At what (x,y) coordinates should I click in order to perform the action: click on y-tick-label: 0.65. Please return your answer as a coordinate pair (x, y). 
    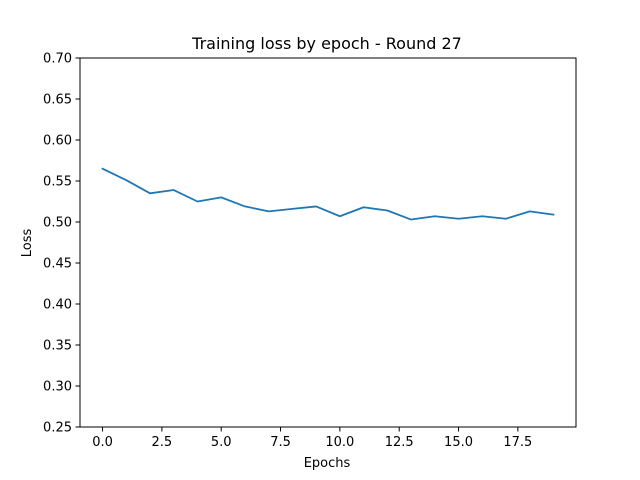
    Looking at the image, I should click on (57, 100).